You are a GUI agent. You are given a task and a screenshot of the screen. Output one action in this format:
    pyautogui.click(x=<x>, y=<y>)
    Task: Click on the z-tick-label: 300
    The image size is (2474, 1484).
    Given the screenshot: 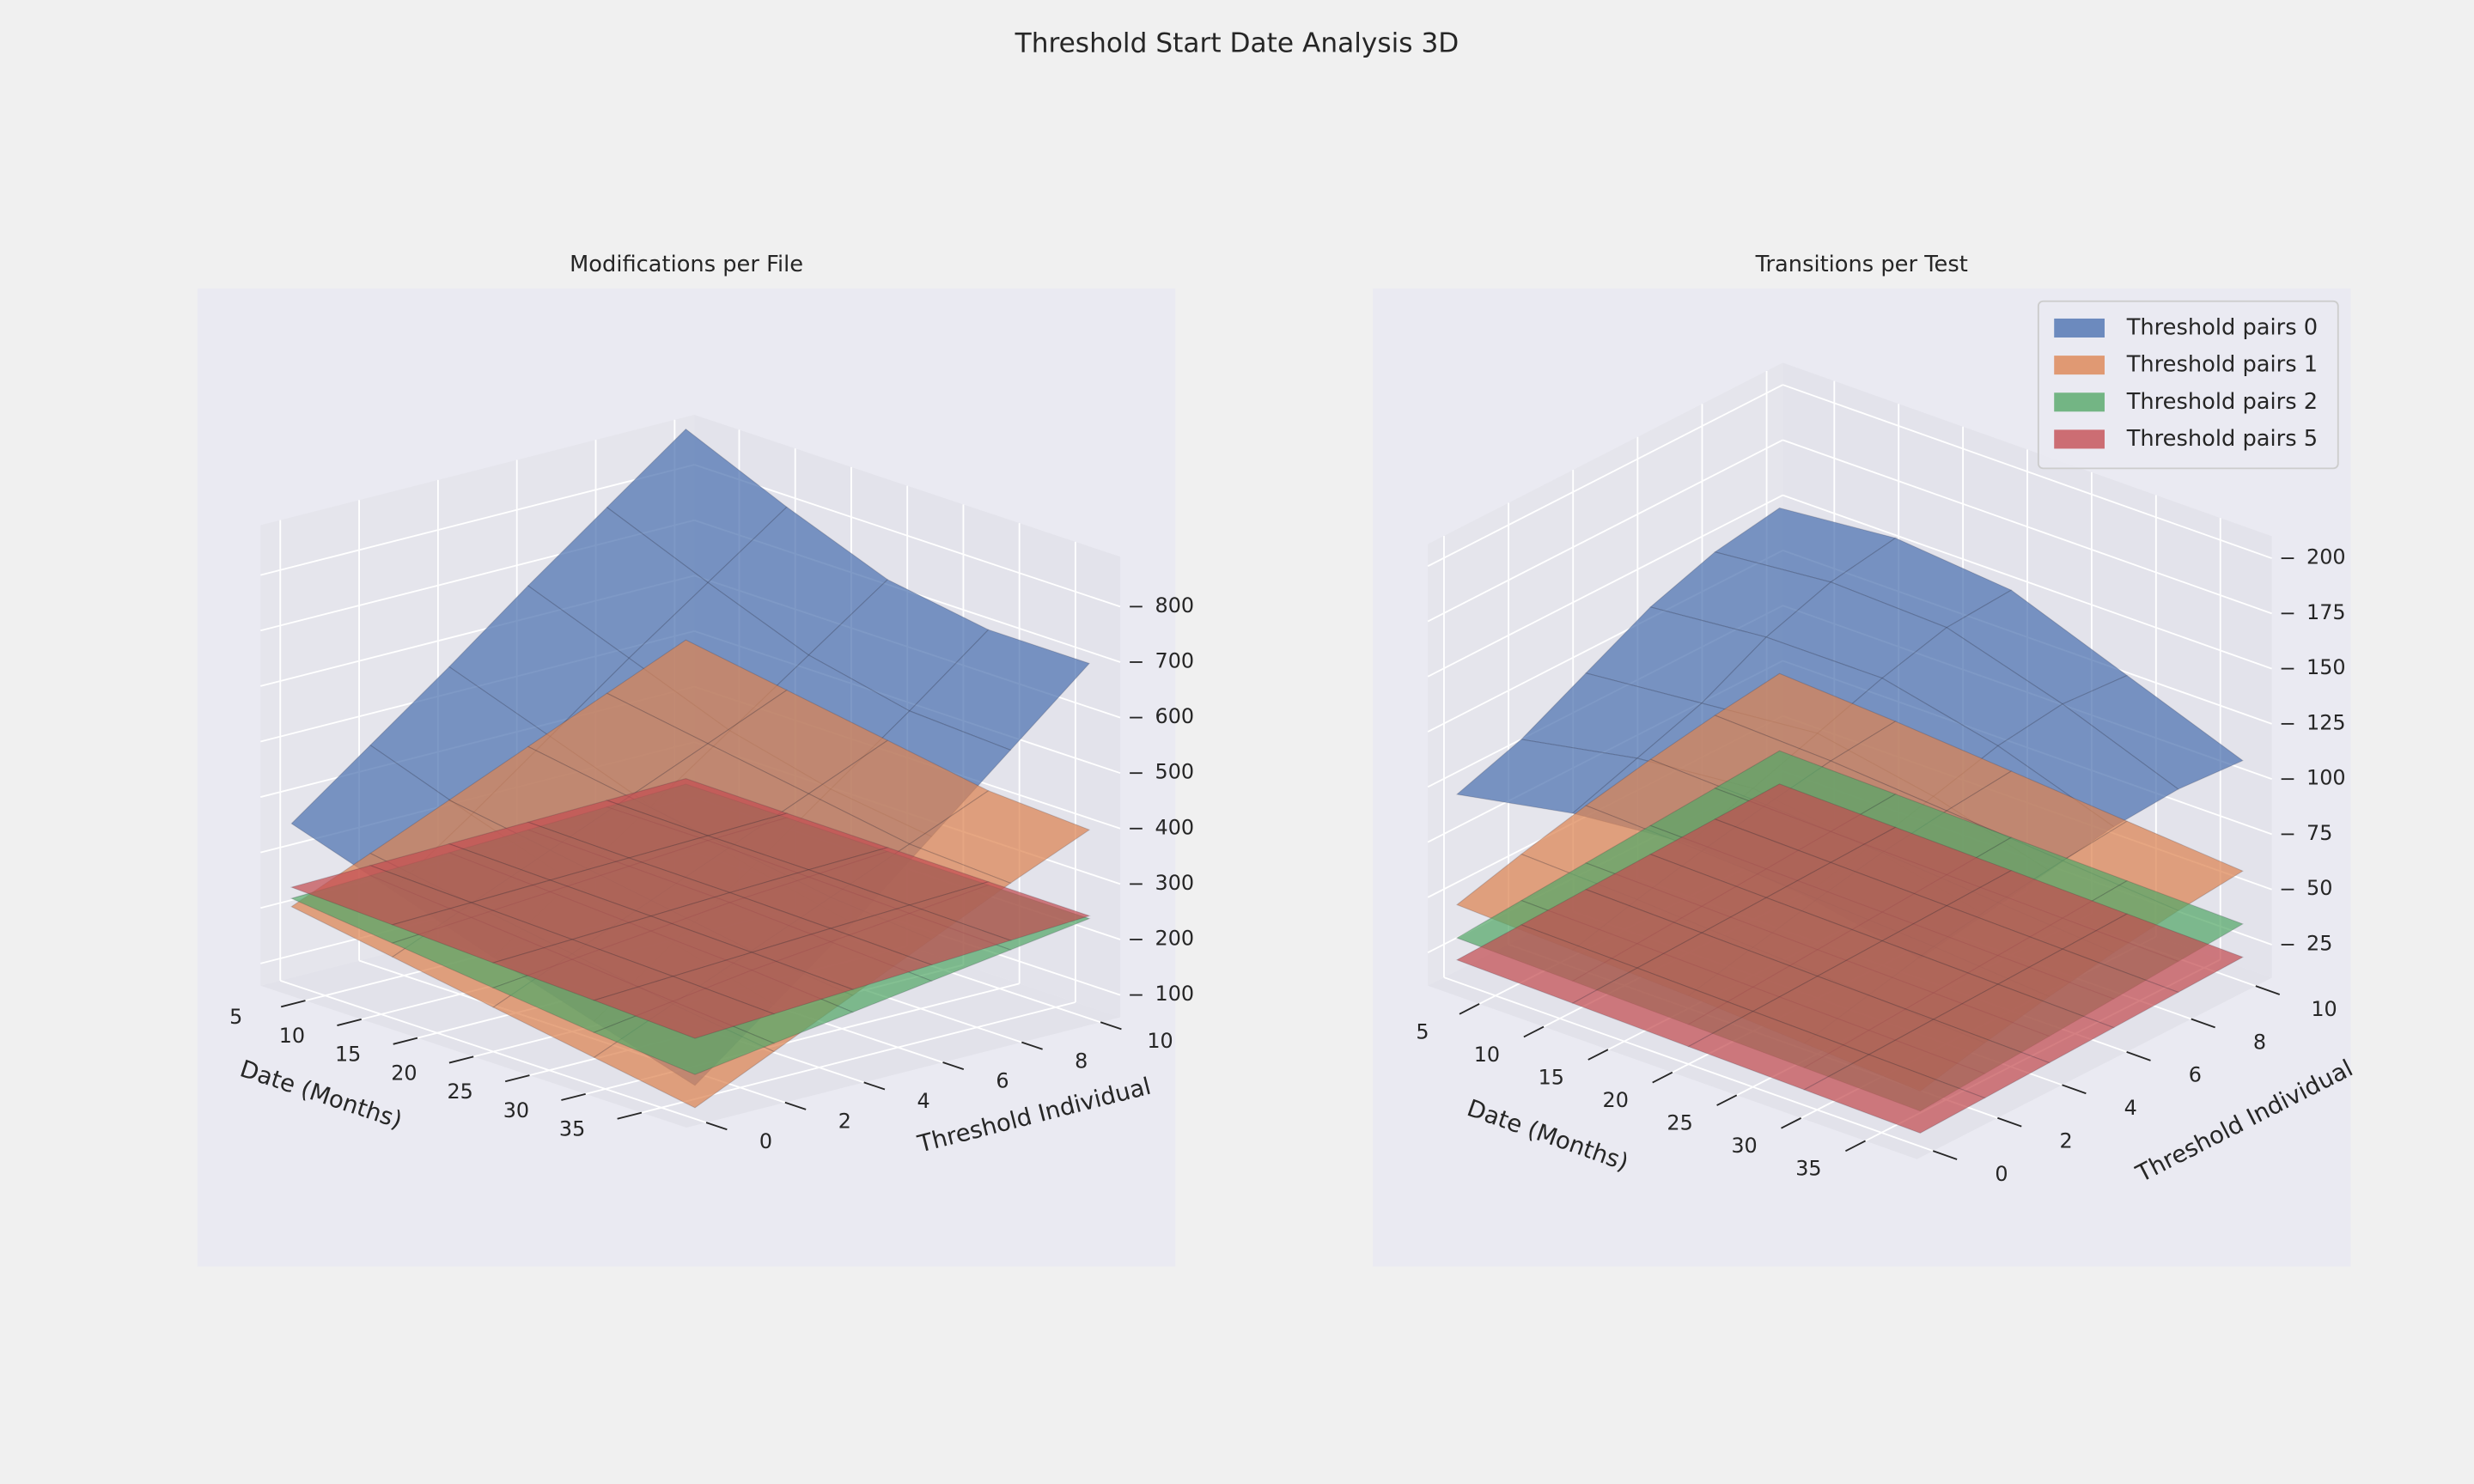 What is the action you would take?
    pyautogui.click(x=1175, y=883)
    